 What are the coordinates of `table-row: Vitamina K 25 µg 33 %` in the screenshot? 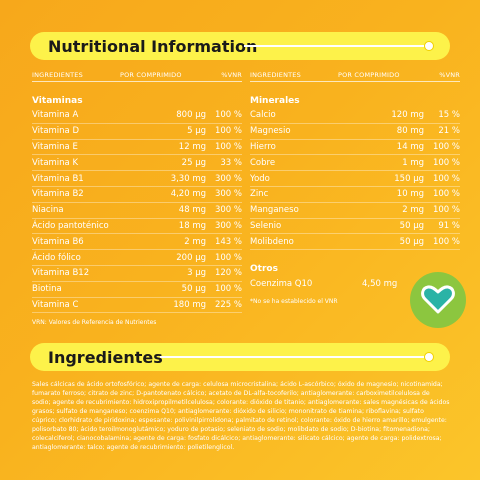 It's located at (137, 163).